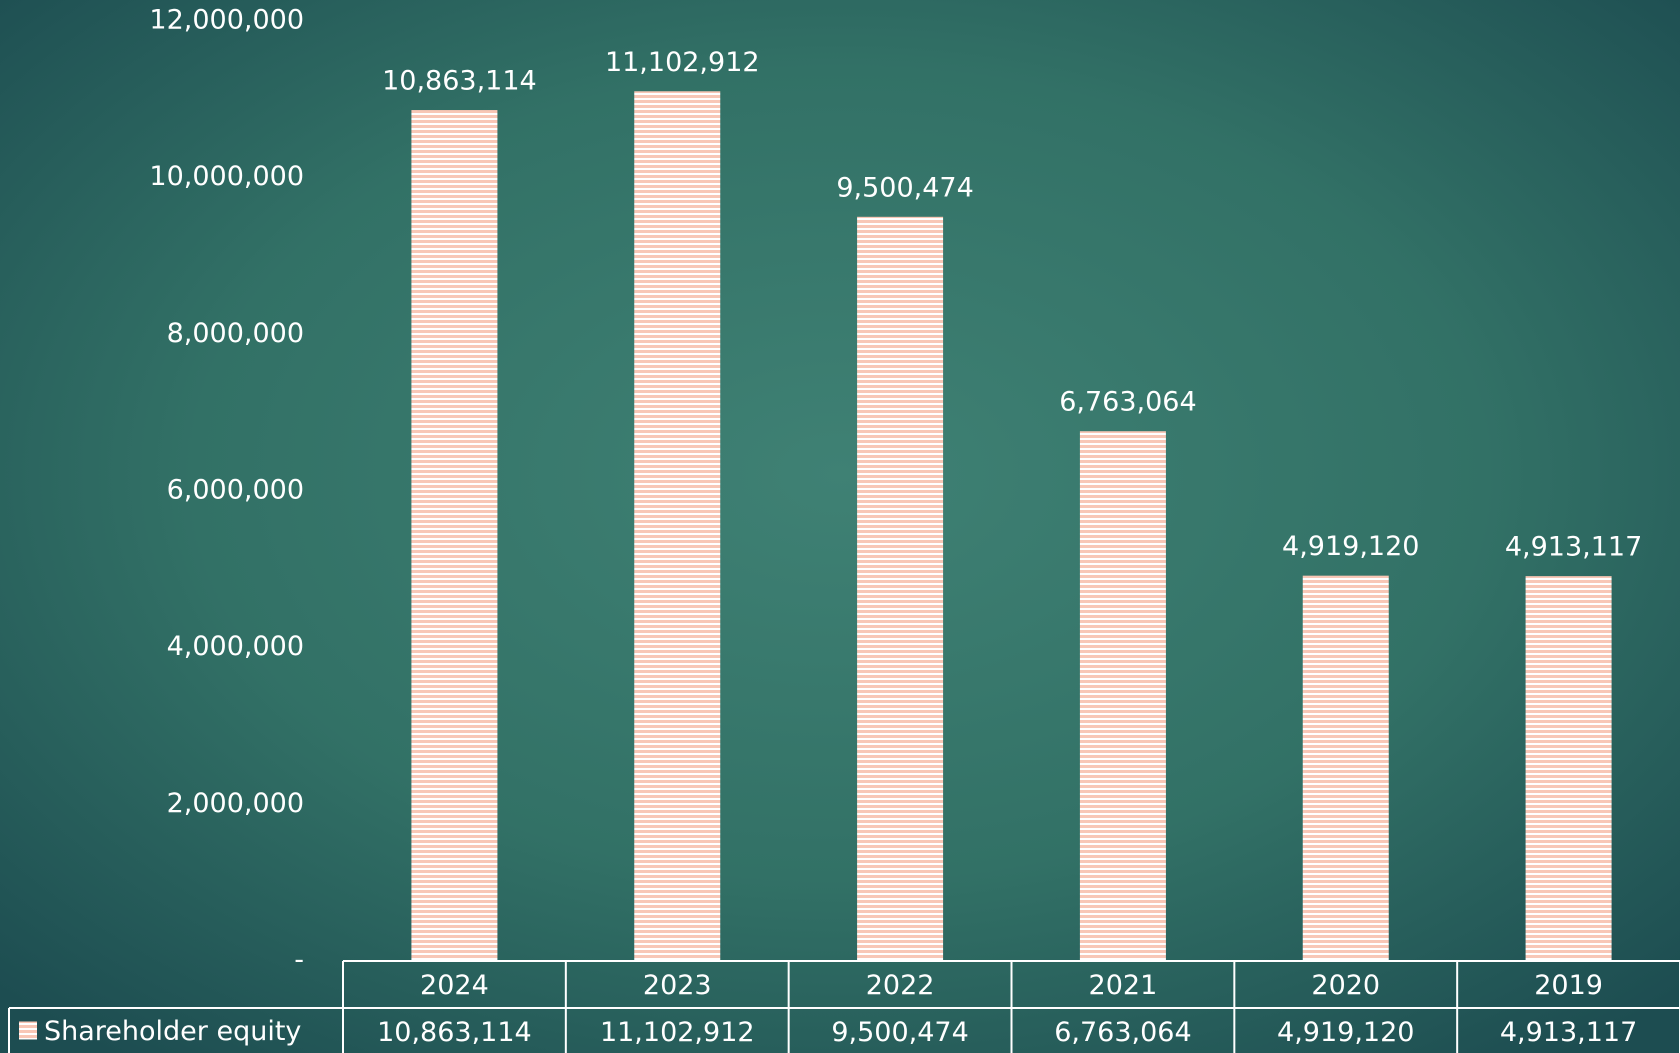 The width and height of the screenshot is (1680, 1053). I want to click on data-label: 11,102,912, so click(682, 62).